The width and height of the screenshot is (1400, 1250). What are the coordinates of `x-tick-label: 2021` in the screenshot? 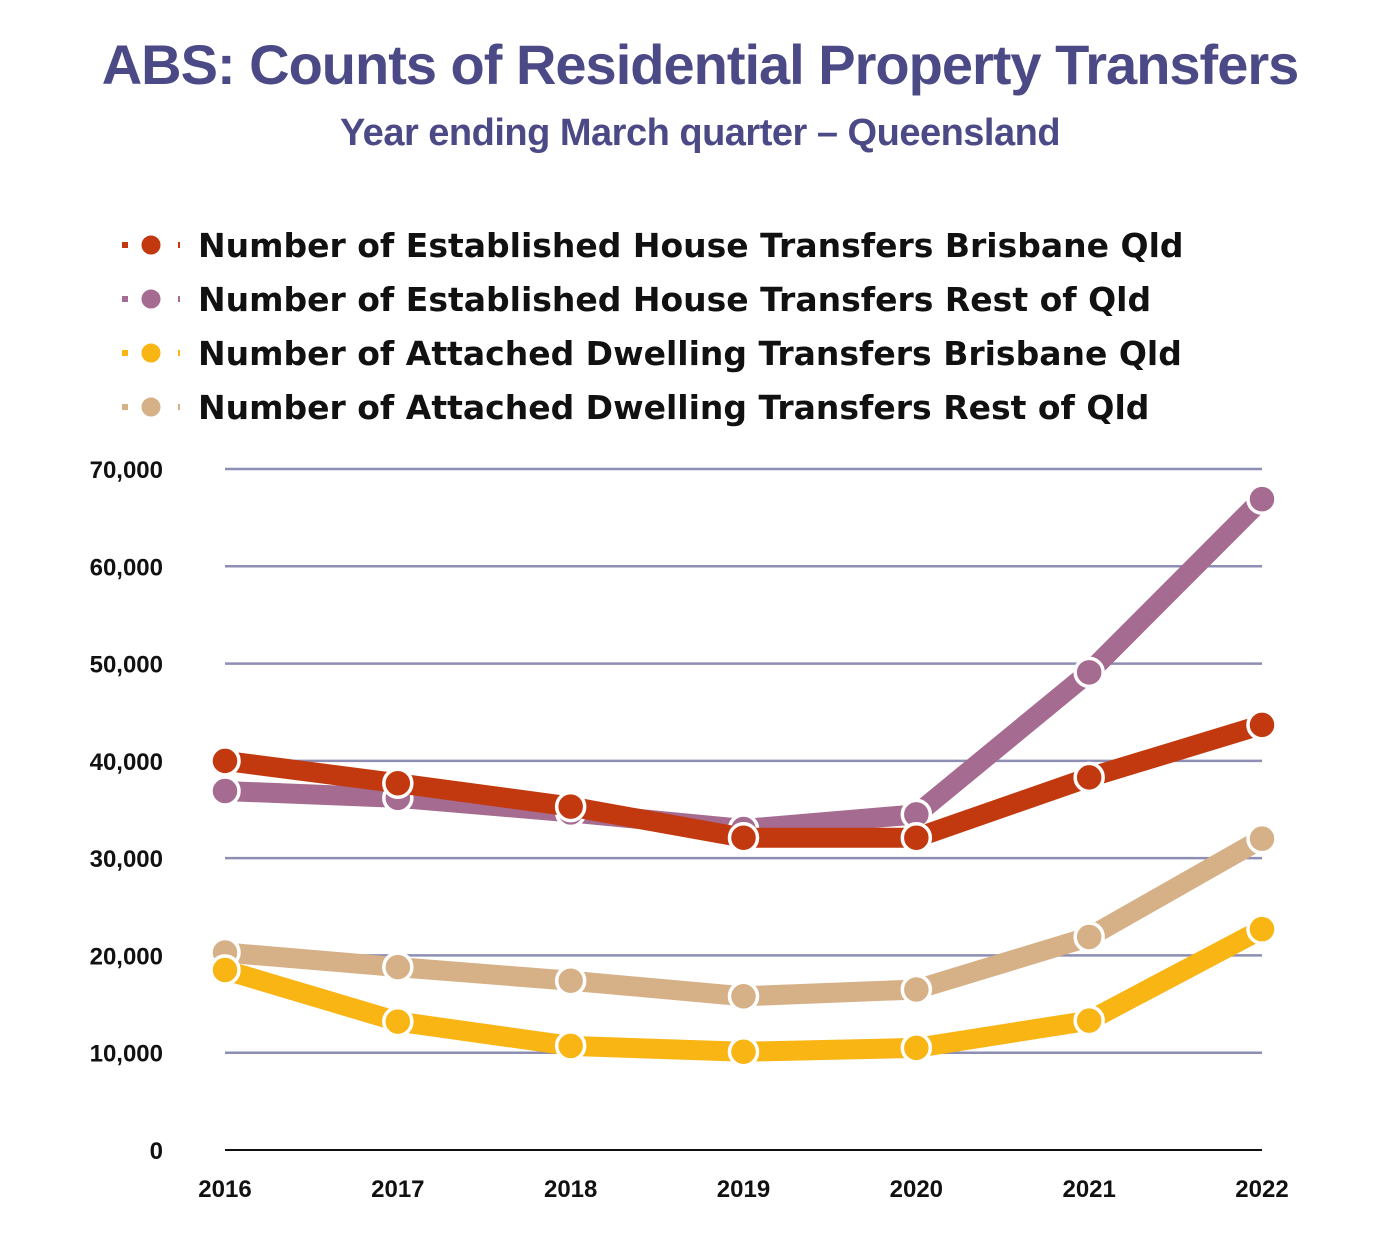 It's located at (1088, 1189).